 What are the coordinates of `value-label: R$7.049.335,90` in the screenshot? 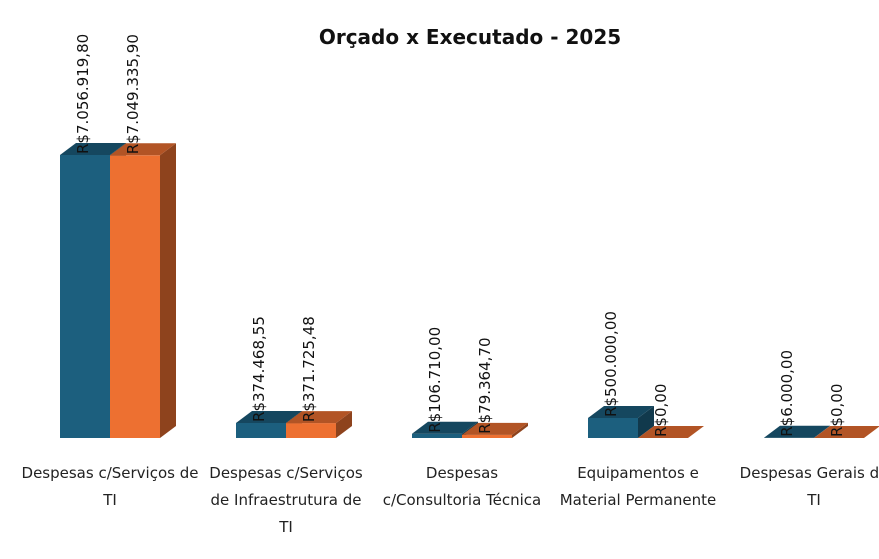 It's located at (133, 94).